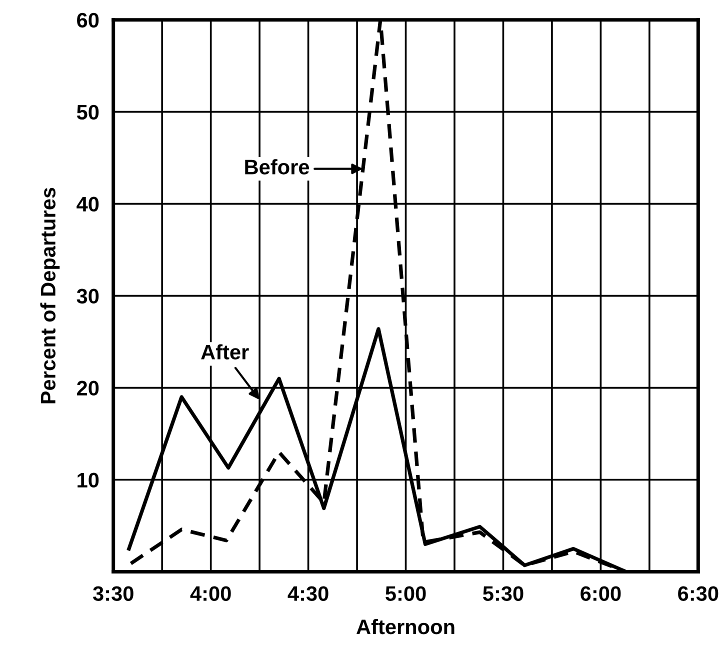 The height and width of the screenshot is (661, 722). Describe the element at coordinates (87, 296) in the screenshot. I see `y-tick-label: 30` at that location.